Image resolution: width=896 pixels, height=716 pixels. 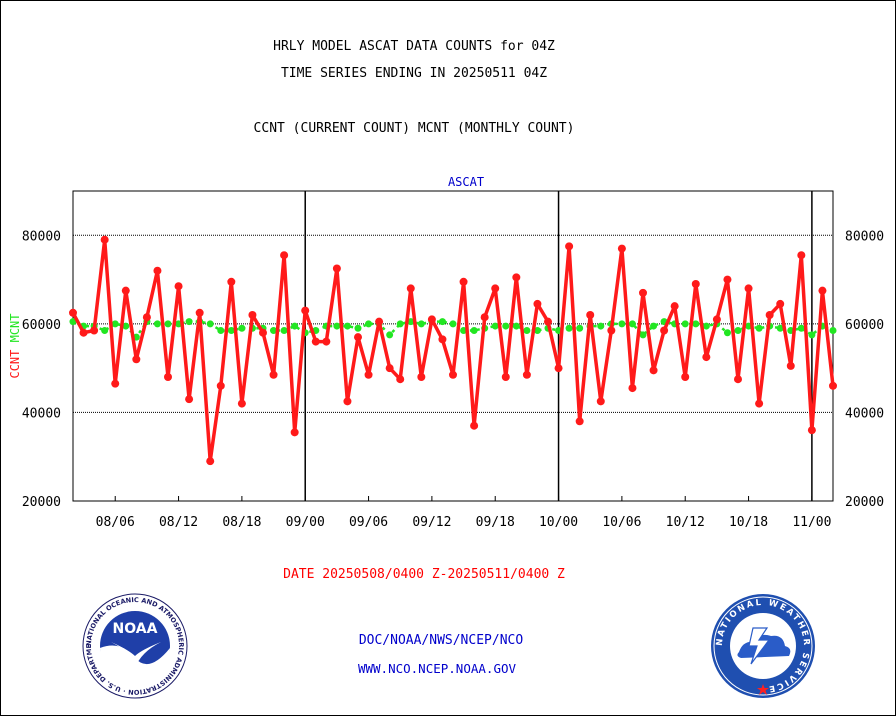 I want to click on y-axis-label-mcnt: MCNT, so click(x=15, y=327).